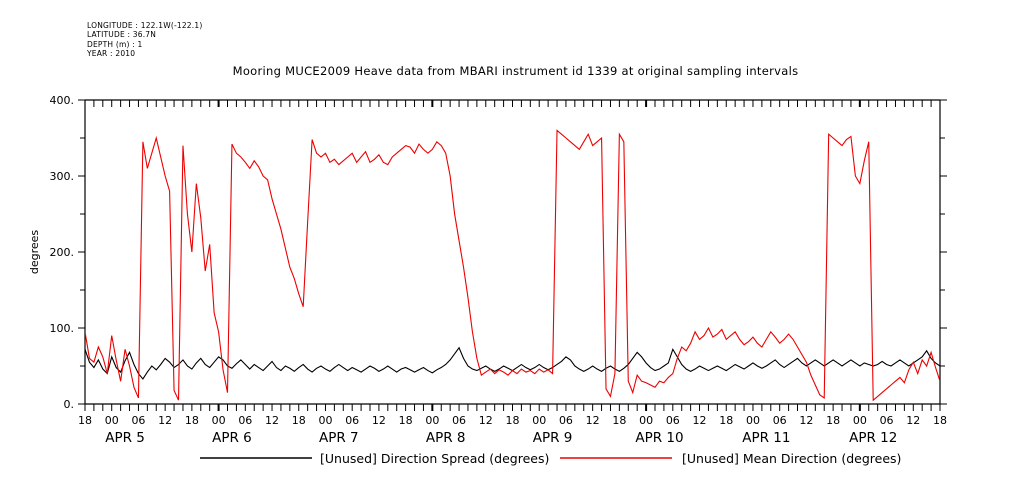 This screenshot has height=504, width=1009. I want to click on legend-label-direction-spread: [Unused] Direction Spread (degrees), so click(434, 458).